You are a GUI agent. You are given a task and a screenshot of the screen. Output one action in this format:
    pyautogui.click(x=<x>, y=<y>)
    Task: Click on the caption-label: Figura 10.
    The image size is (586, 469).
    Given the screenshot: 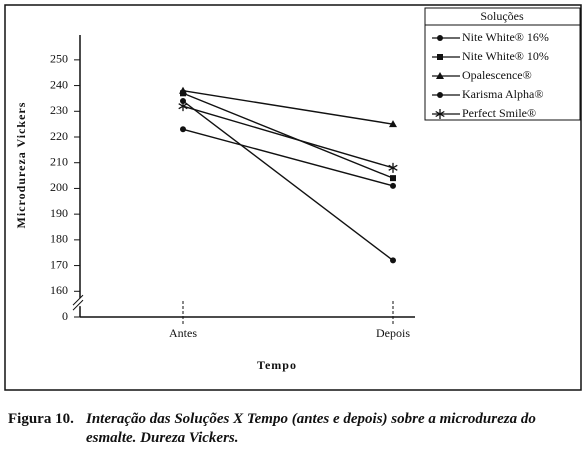 What is the action you would take?
    pyautogui.click(x=41, y=419)
    